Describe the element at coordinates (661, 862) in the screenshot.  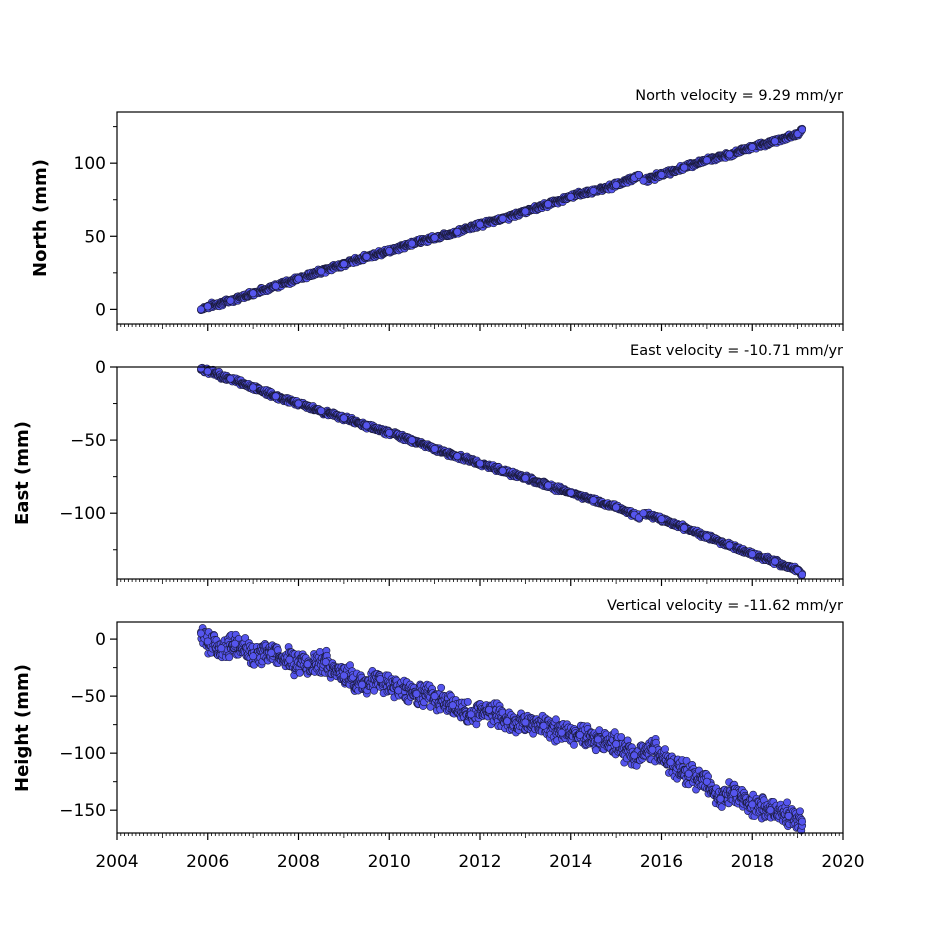
I see `height-xtick-label: 2016` at that location.